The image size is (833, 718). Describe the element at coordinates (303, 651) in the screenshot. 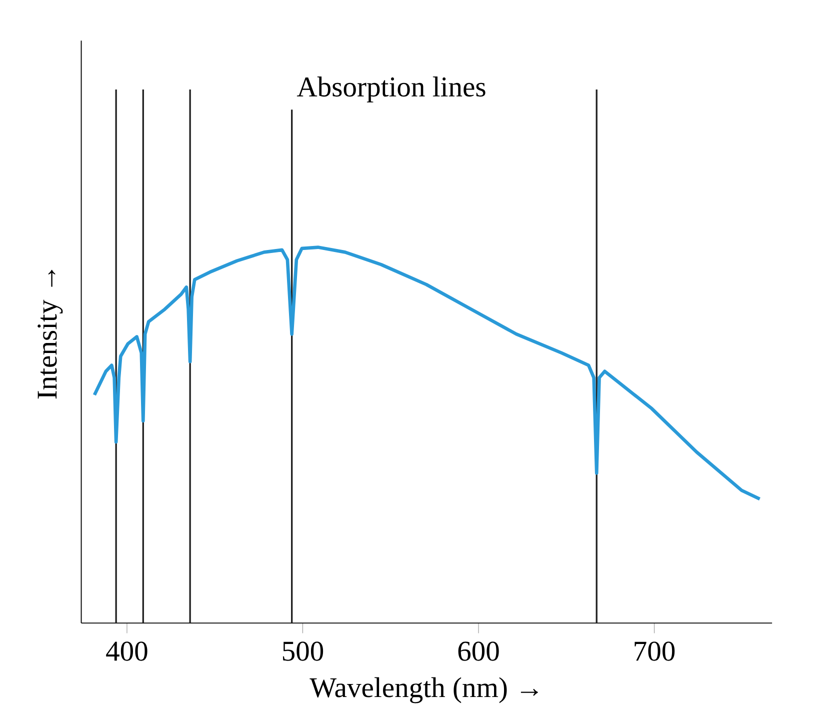

I see `x-tick-label: 500` at that location.